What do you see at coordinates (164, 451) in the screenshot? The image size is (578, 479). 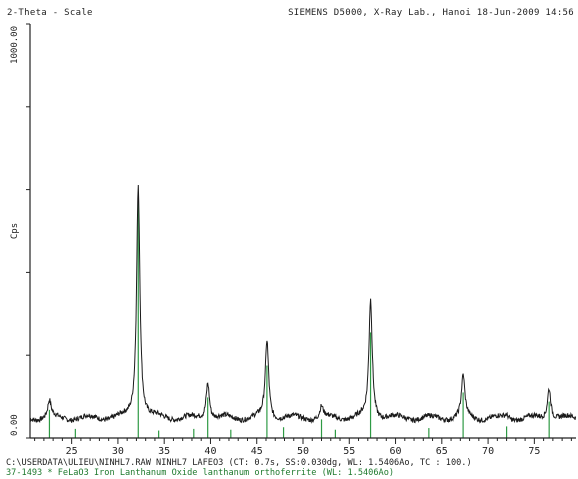 I see `x-tick-label-35: 35` at bounding box center [164, 451].